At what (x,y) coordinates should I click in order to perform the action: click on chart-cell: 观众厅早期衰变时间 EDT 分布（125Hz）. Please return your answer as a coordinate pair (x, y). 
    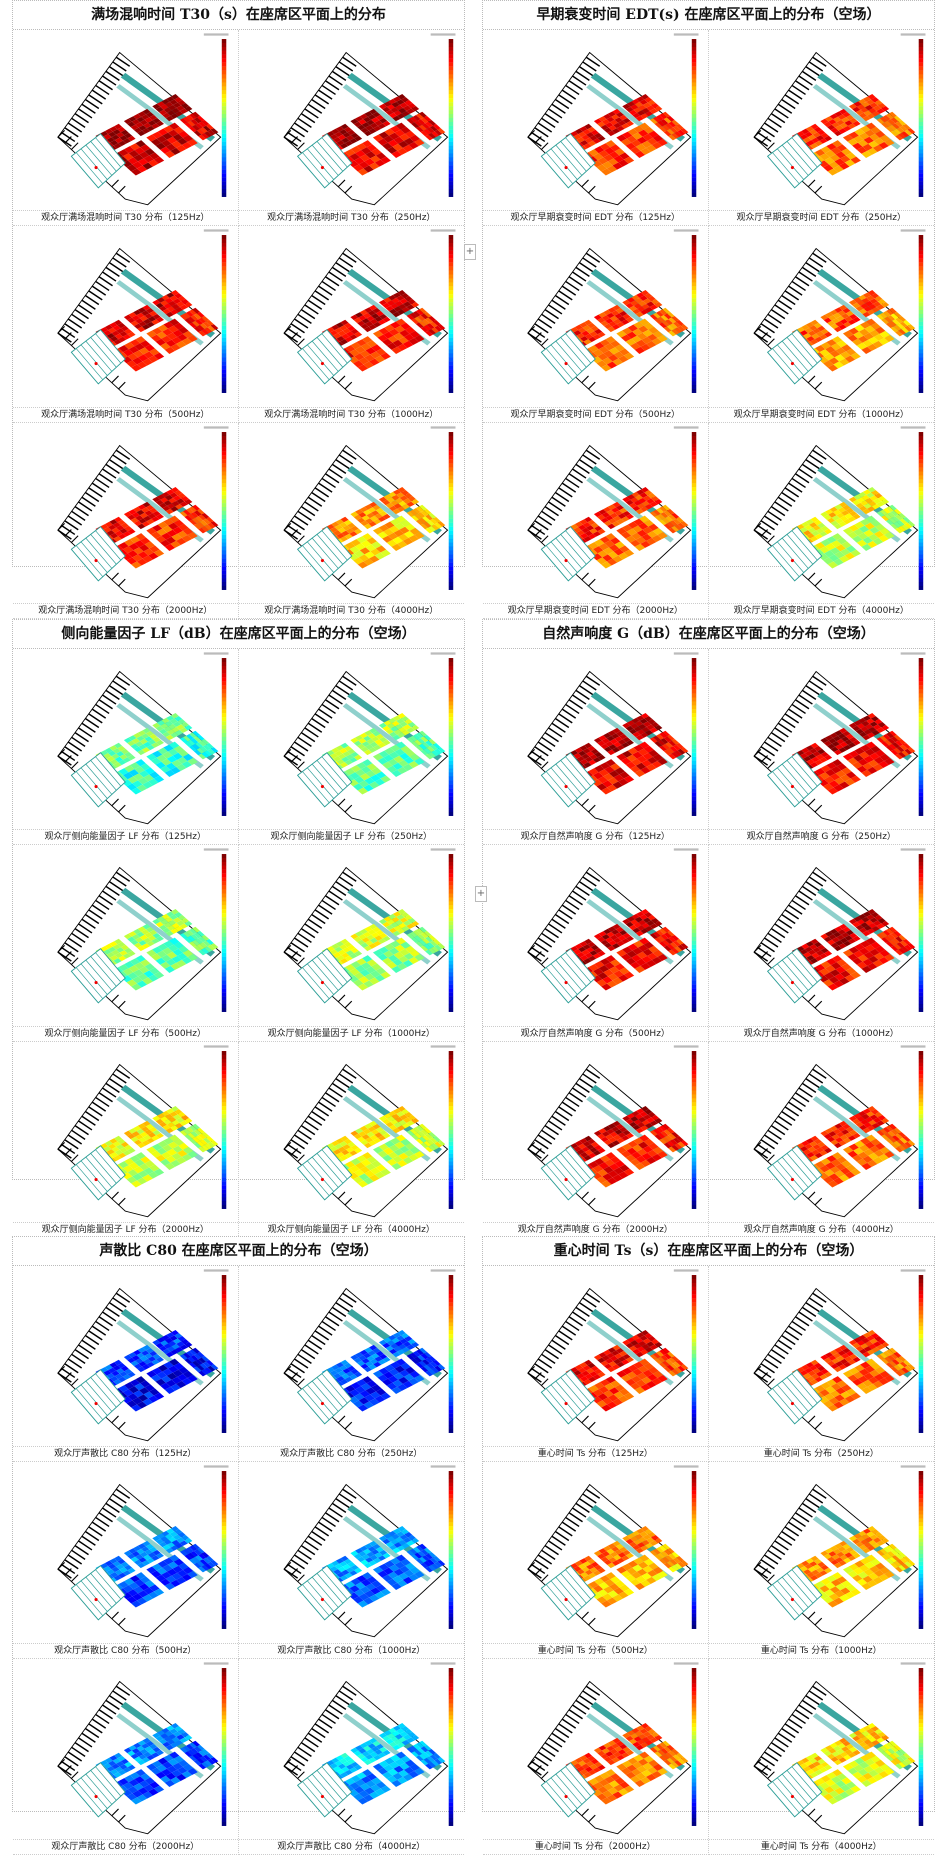
    Looking at the image, I should click on (596, 128).